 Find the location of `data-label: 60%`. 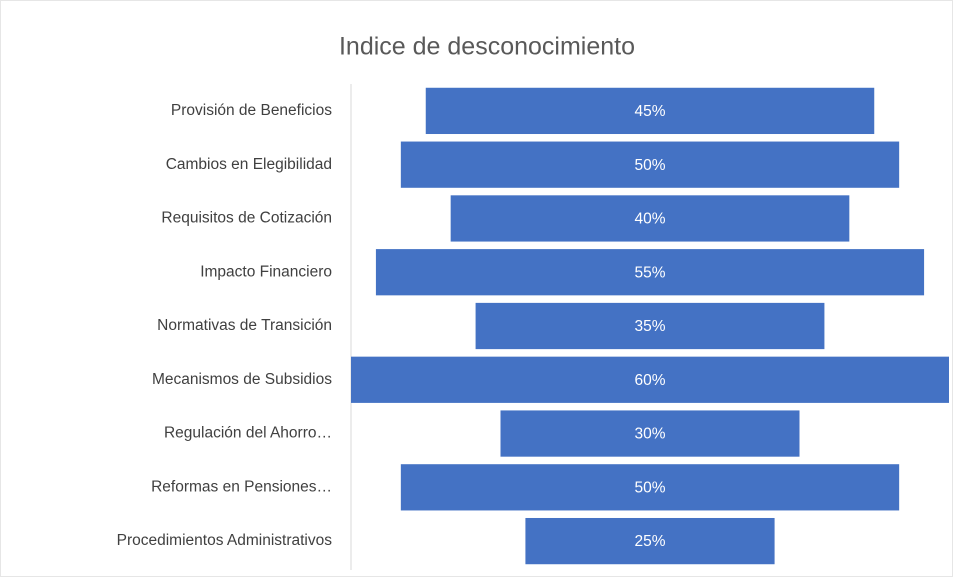

data-label: 60% is located at coordinates (649, 380).